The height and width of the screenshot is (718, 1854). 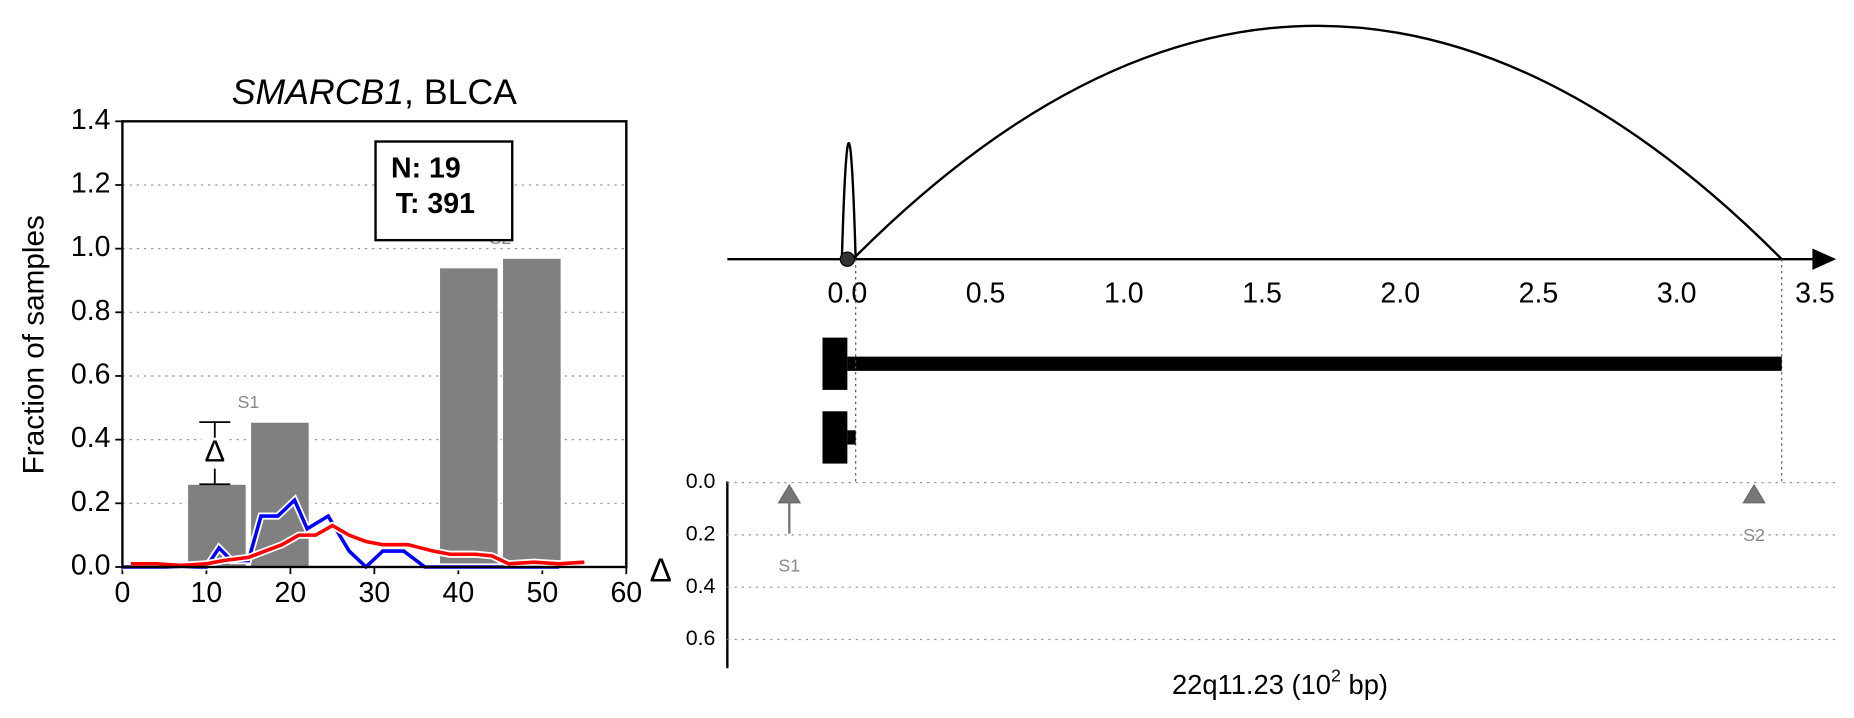 What do you see at coordinates (848, 293) in the screenshot?
I see `x-tick-label: 0.0` at bounding box center [848, 293].